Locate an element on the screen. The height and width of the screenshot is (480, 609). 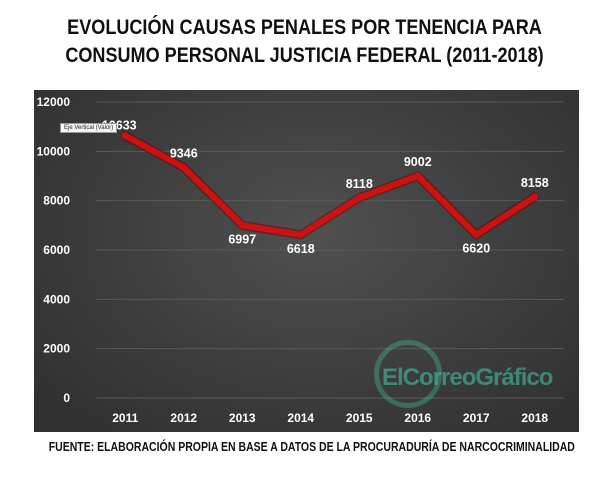
x-tick-label: 2018 is located at coordinates (534, 418).